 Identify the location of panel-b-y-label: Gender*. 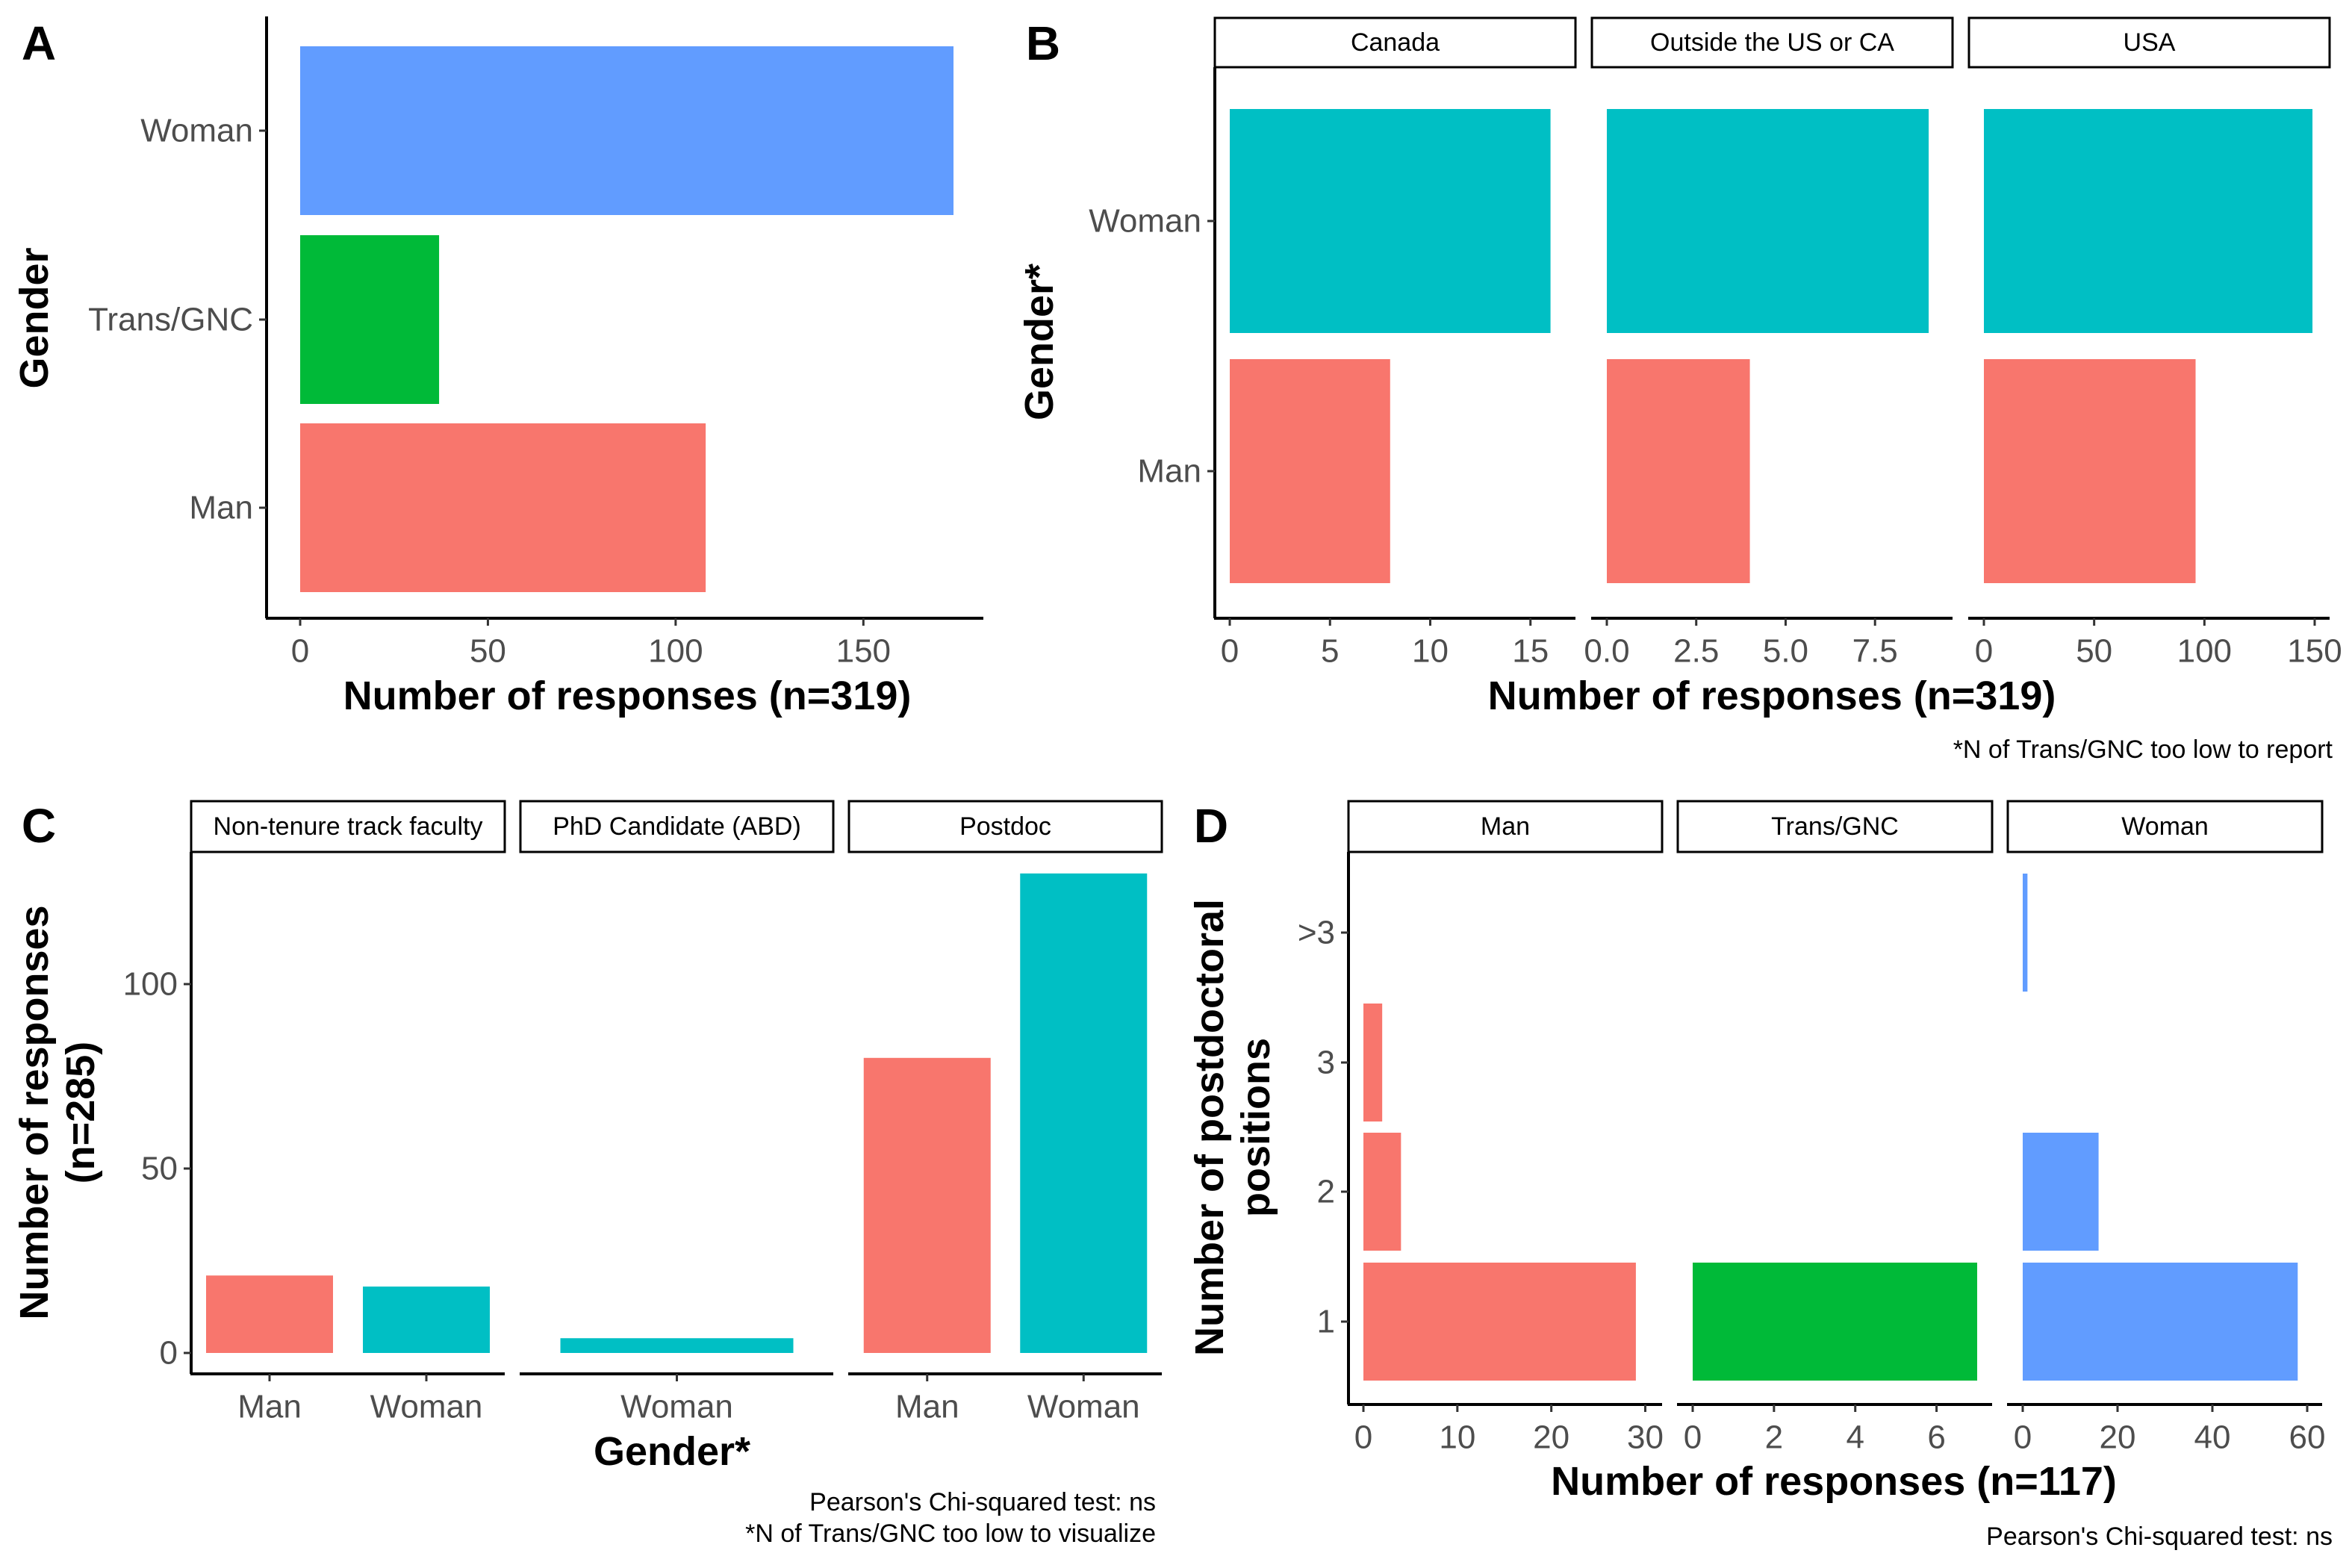
(1039, 342).